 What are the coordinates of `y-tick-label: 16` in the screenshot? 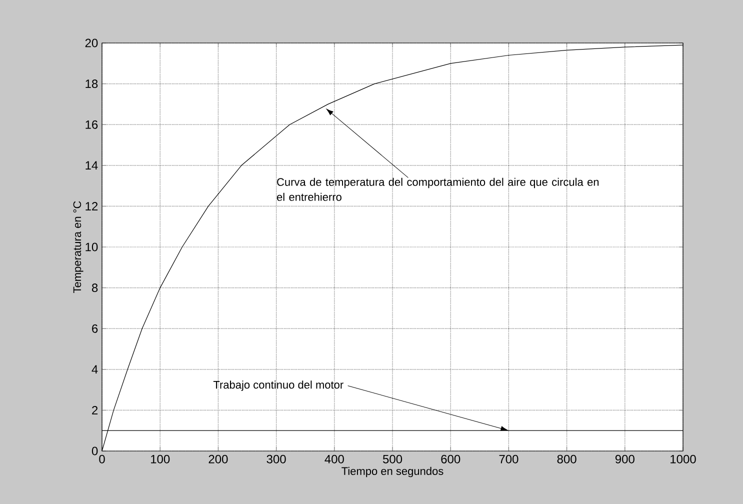 It's located at (92, 124).